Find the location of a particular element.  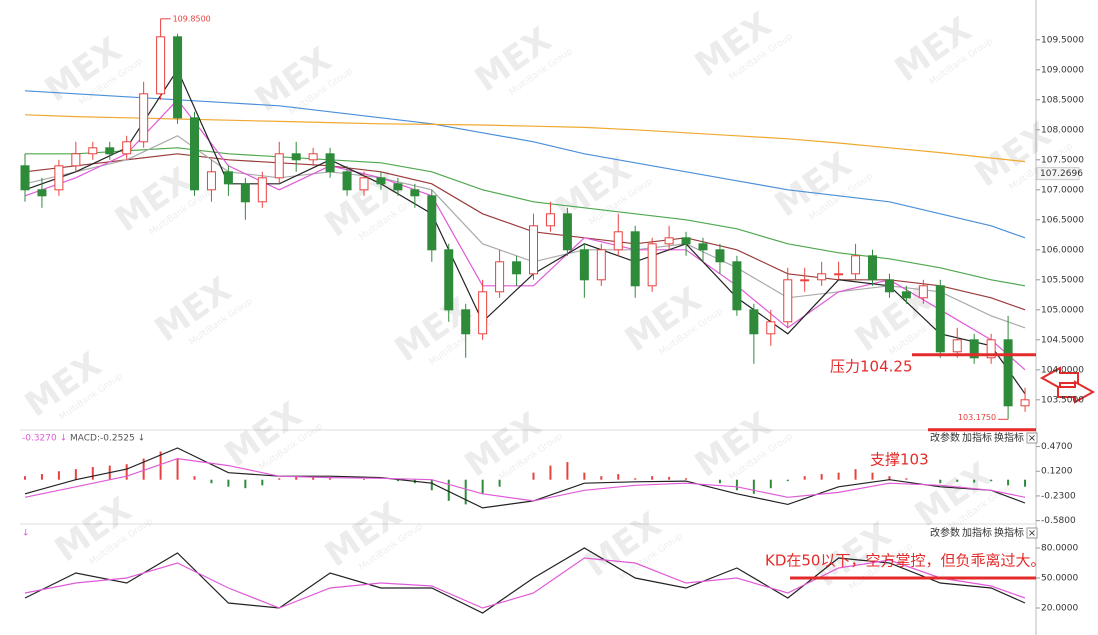

last-price-box is located at coordinates (1058, 174).